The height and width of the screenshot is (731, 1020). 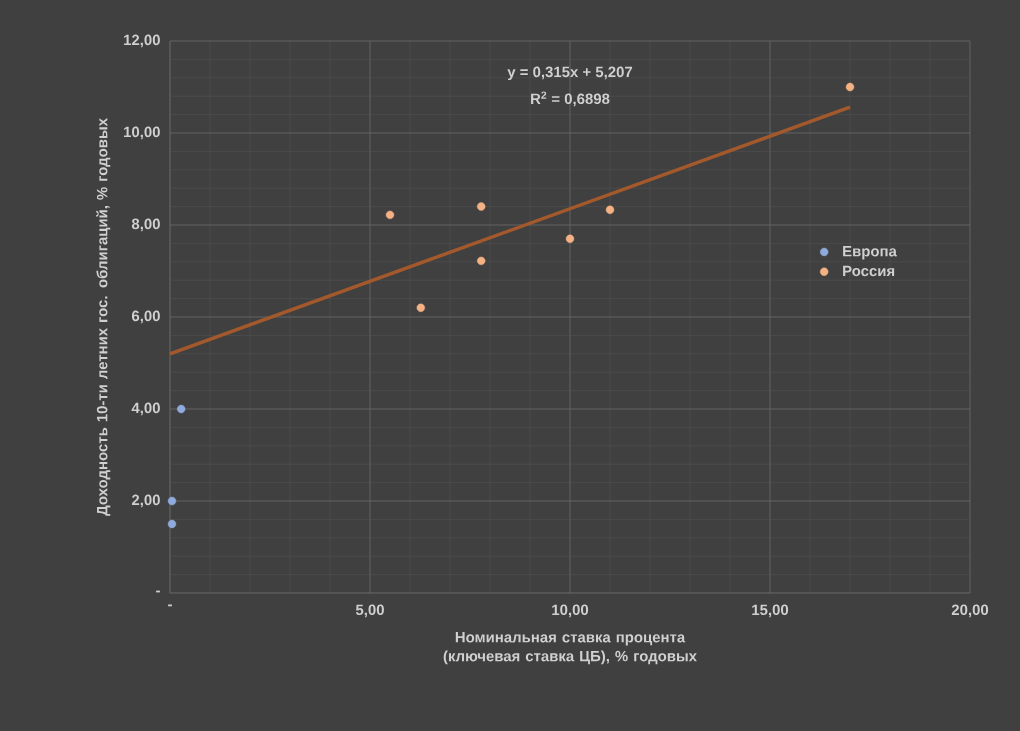 What do you see at coordinates (570, 73) in the screenshot?
I see `annotation: y = 0,315x + 5,207` at bounding box center [570, 73].